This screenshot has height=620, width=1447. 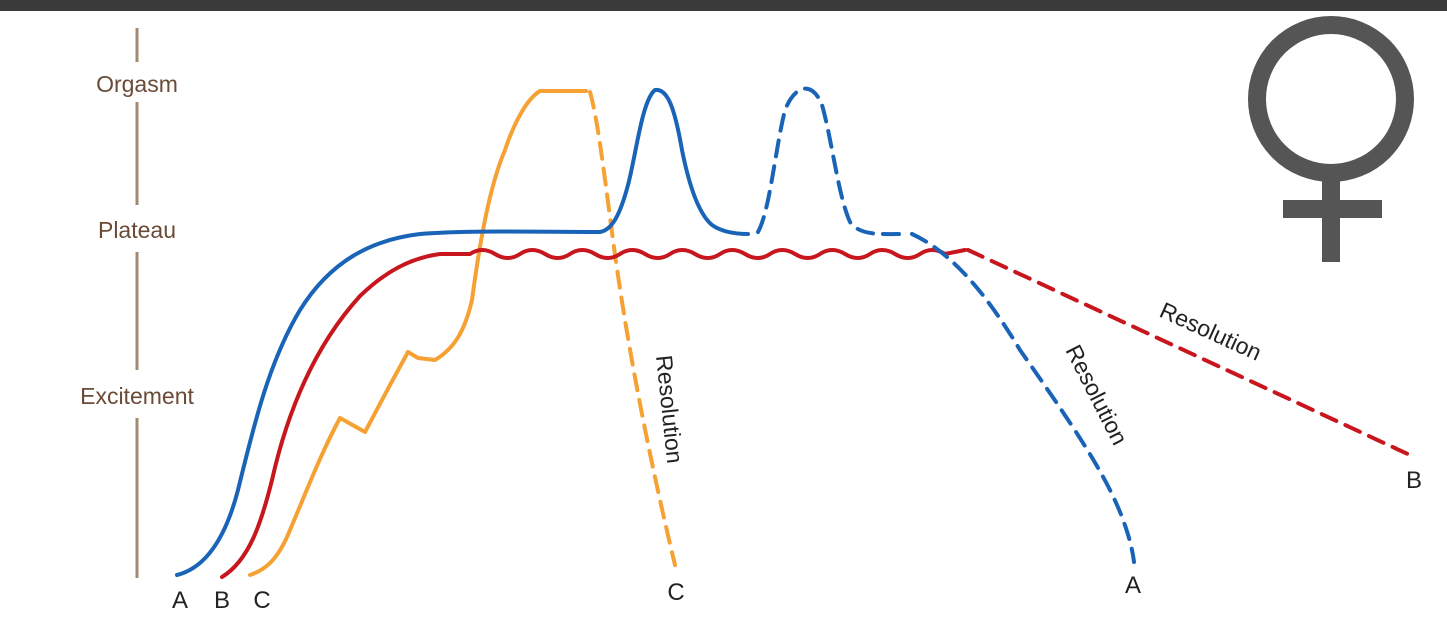 I want to click on curve-b-end-label: B, so click(x=1414, y=480).